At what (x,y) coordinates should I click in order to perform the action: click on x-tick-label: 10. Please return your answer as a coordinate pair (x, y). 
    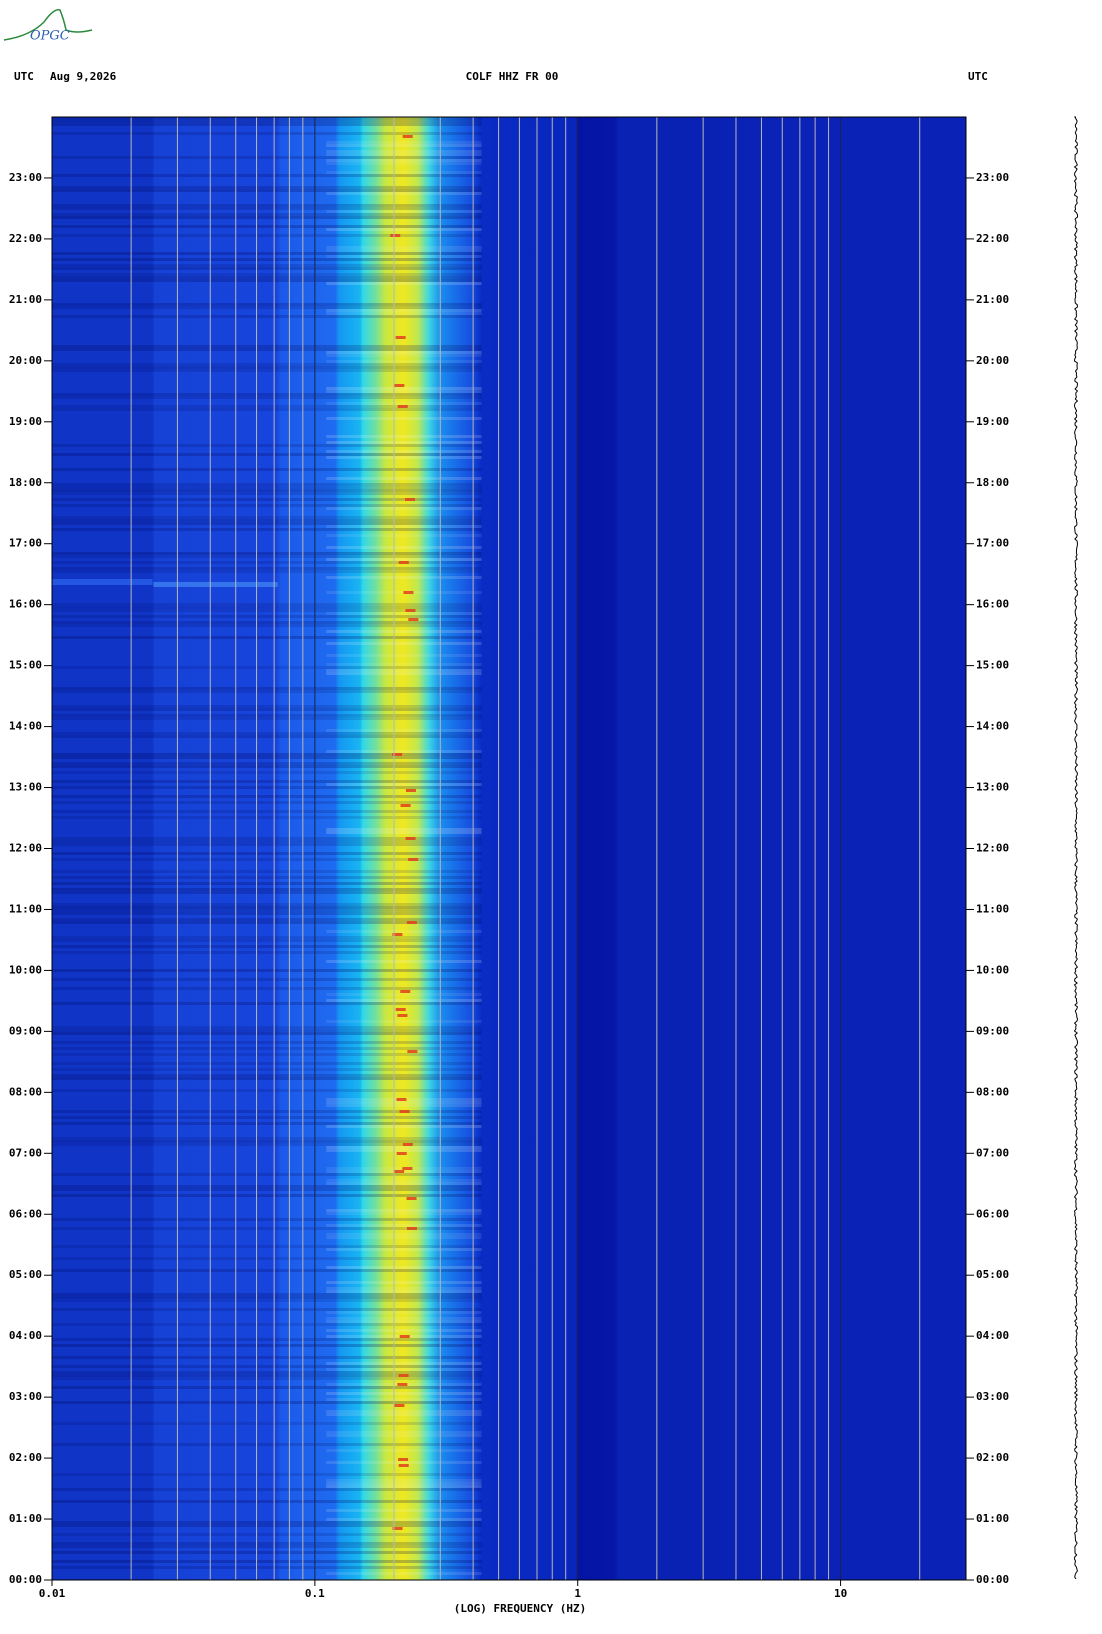
    Looking at the image, I should click on (840, 1593).